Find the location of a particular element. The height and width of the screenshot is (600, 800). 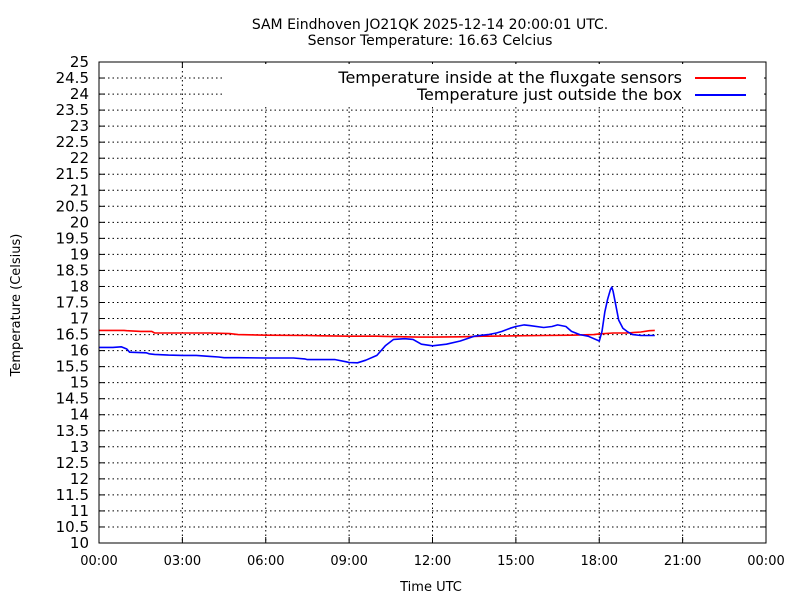

y-tick-label: 13 is located at coordinates (79, 447).